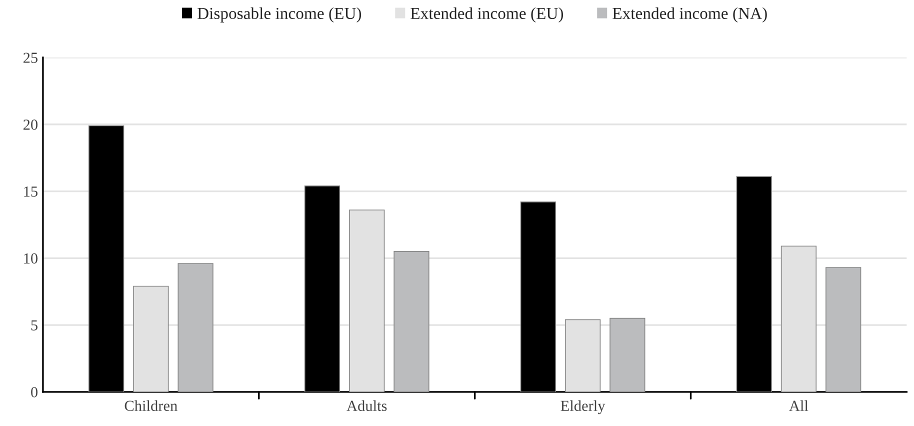 The image size is (914, 426). What do you see at coordinates (151, 406) in the screenshot?
I see `x-tick-label: Children` at bounding box center [151, 406].